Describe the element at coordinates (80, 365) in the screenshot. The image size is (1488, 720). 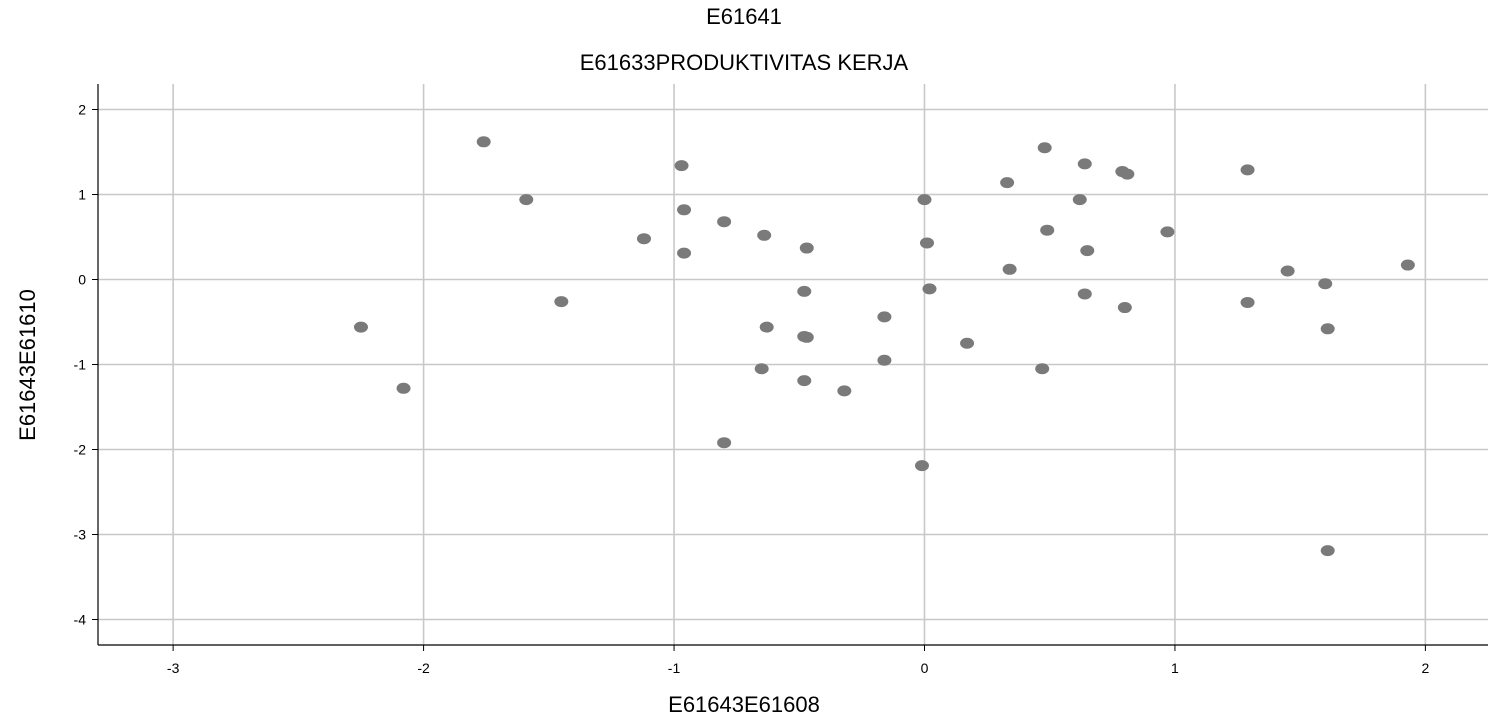
I see `y-tick-label: -1` at that location.